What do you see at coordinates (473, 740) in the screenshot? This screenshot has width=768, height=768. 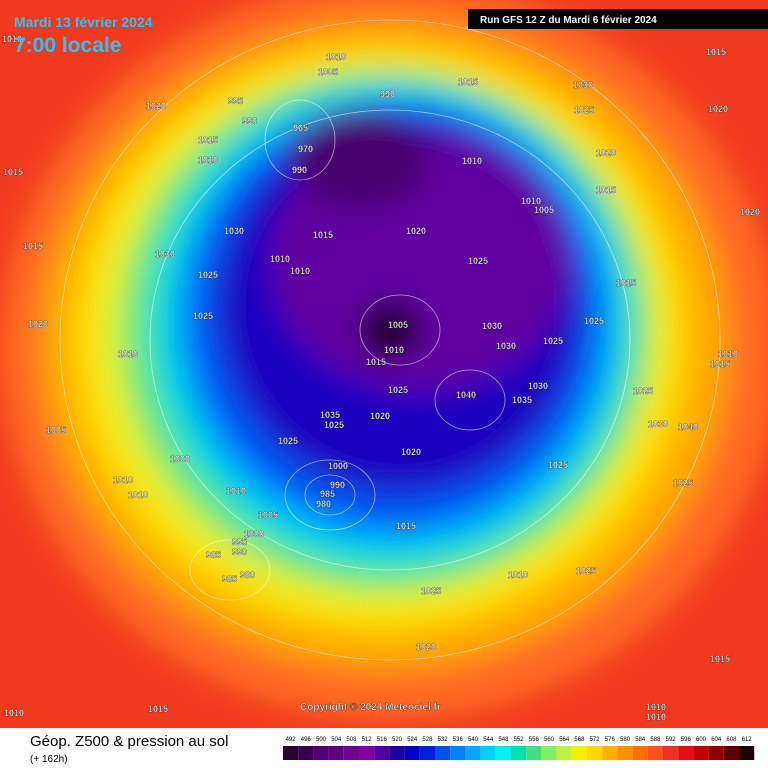 I see `scale-label: 540` at bounding box center [473, 740].